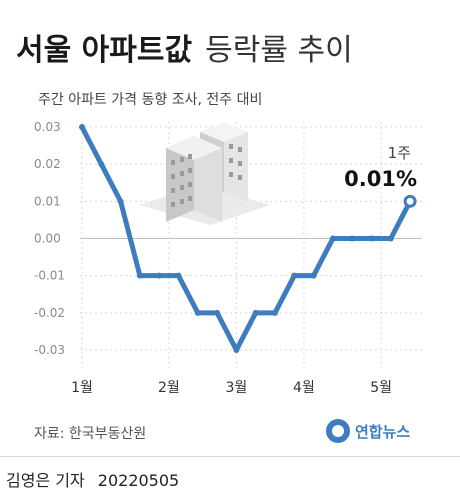 This screenshot has height=501, width=460. I want to click on byline: 김영은 기자 20220505, so click(92, 479).